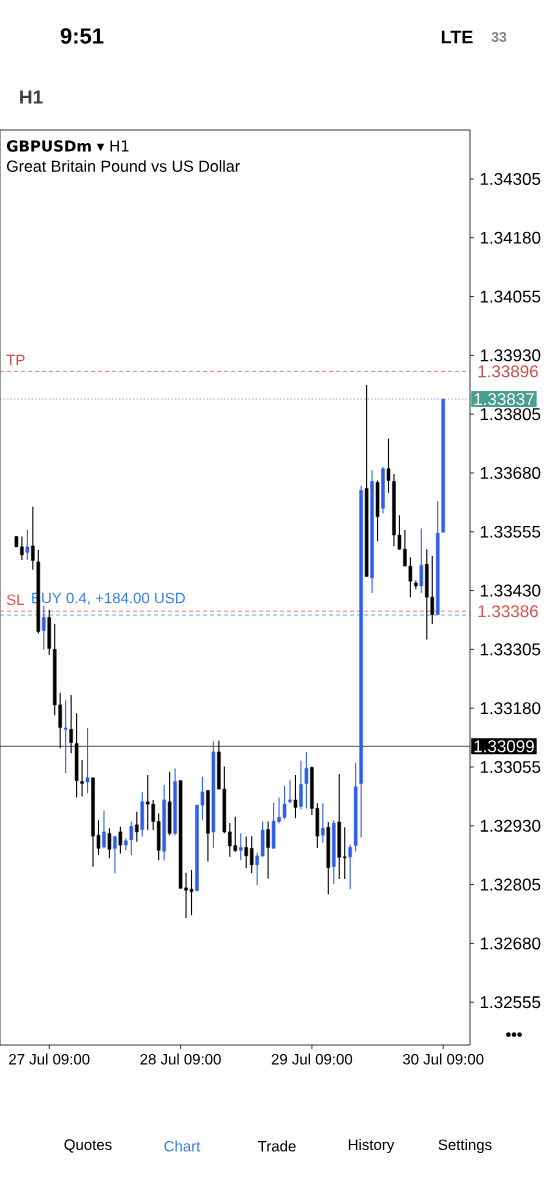 This screenshot has height=1200, width=555. What do you see at coordinates (82, 36) in the screenshot?
I see `text: 9:51` at bounding box center [82, 36].